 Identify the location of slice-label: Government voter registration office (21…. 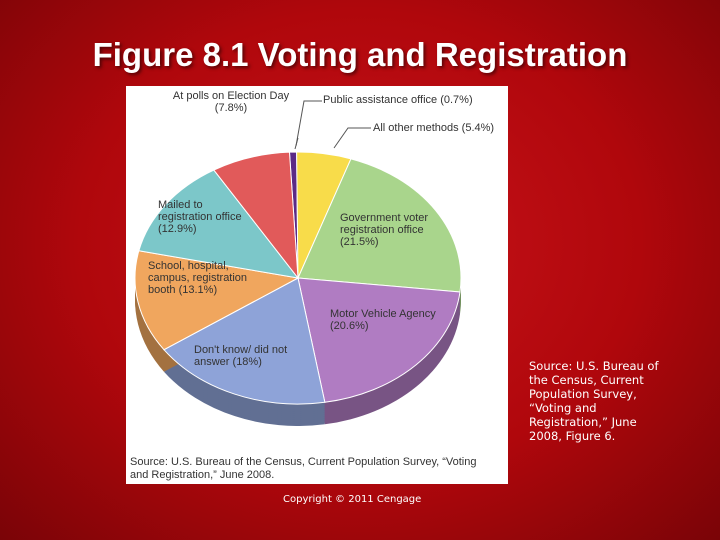
(400, 230).